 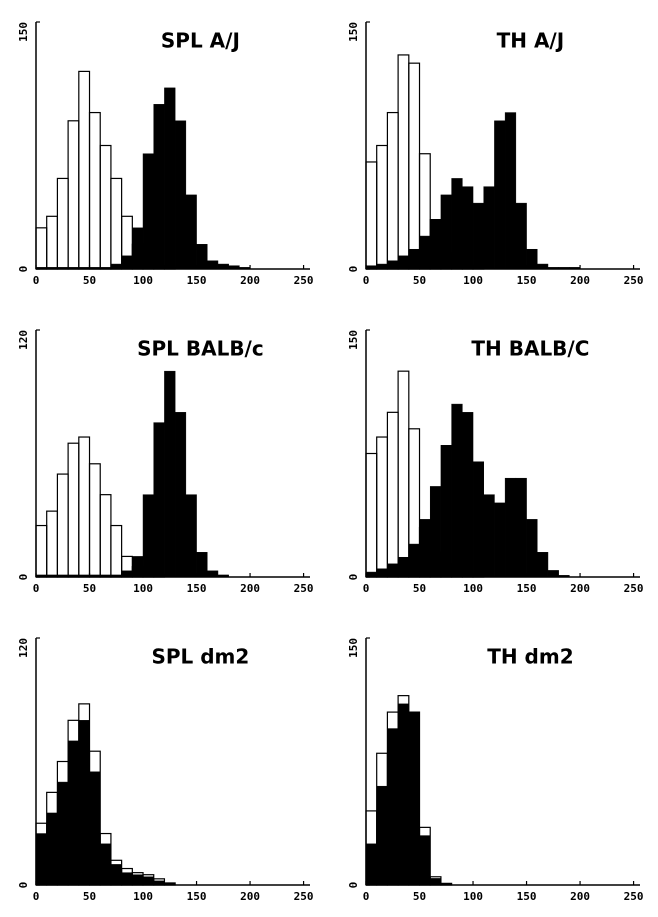 What do you see at coordinates (530, 349) in the screenshot?
I see `panel-title: TH BALB/C` at bounding box center [530, 349].